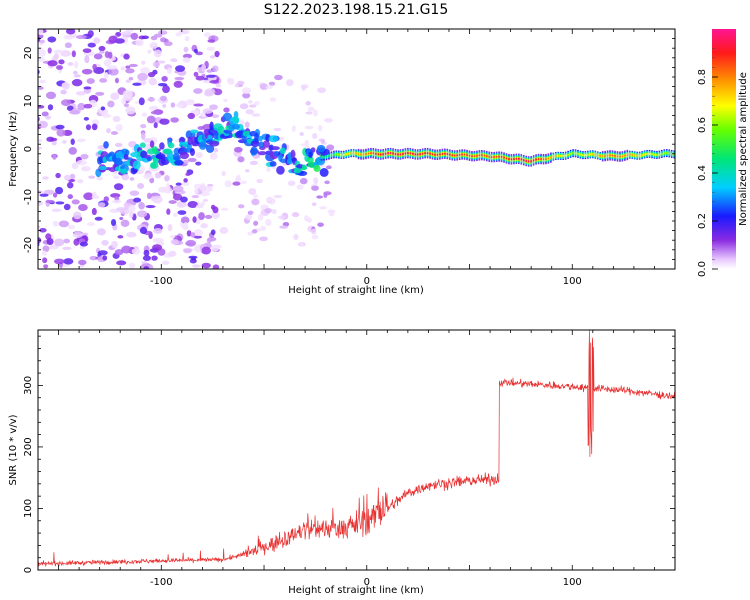 The width and height of the screenshot is (750, 600). Describe the element at coordinates (28, 197) in the screenshot. I see `spectrogram-ytick-label: -10` at that location.